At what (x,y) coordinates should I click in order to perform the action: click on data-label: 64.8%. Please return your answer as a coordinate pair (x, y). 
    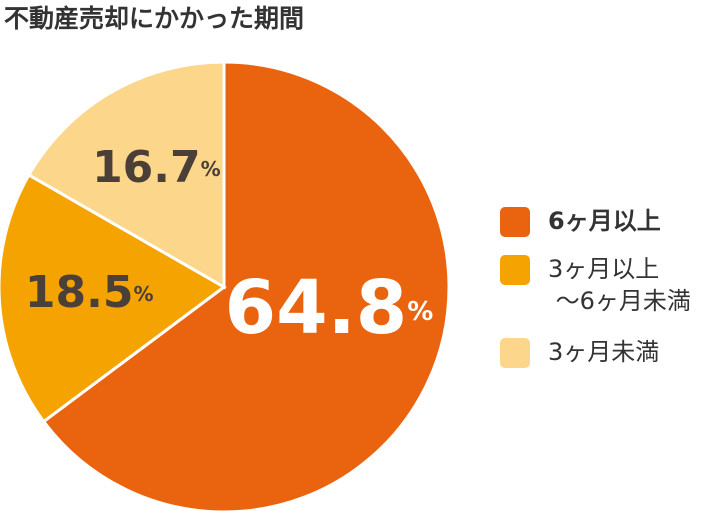
    Looking at the image, I should click on (329, 308).